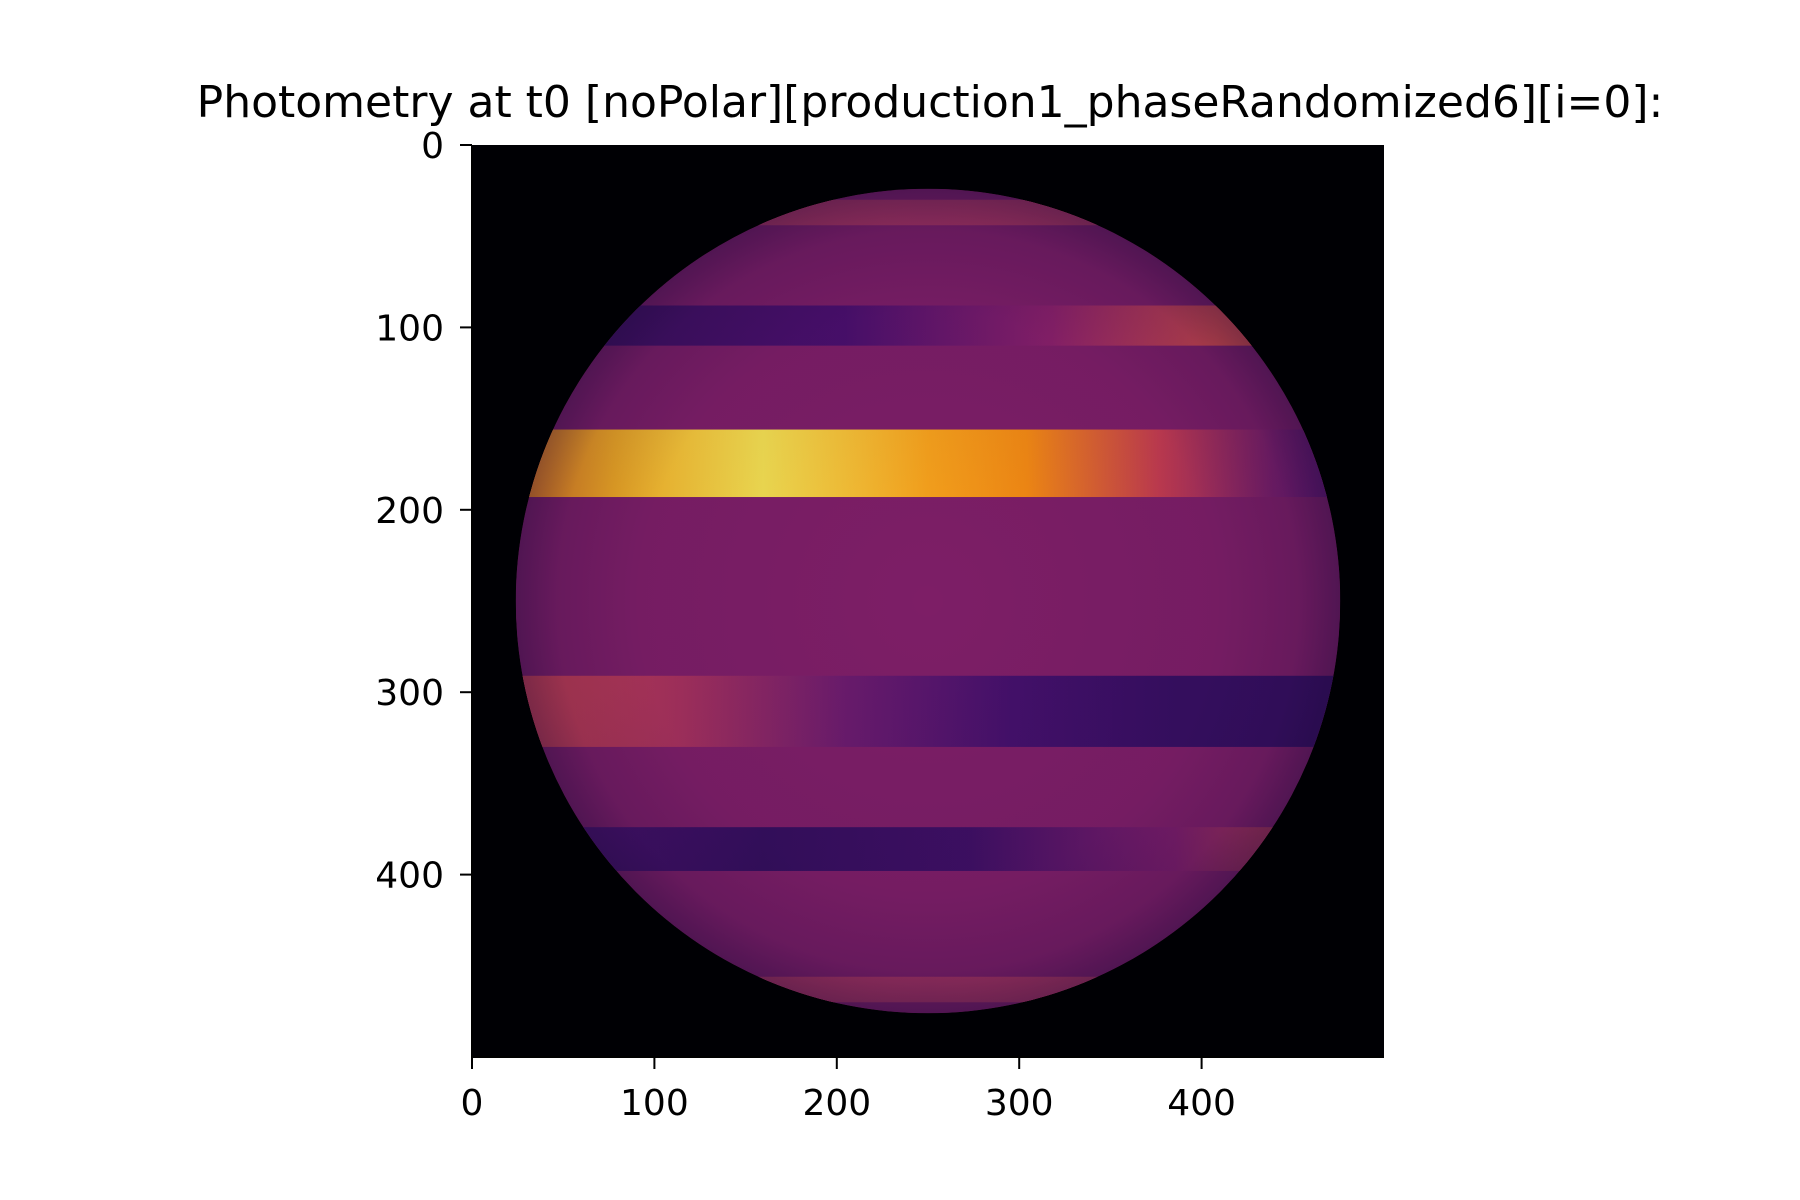 Image resolution: width=1800 pixels, height=1200 pixels. What do you see at coordinates (424, 591) in the screenshot?
I see `y-axis: 0 100 200 300 400` at bounding box center [424, 591].